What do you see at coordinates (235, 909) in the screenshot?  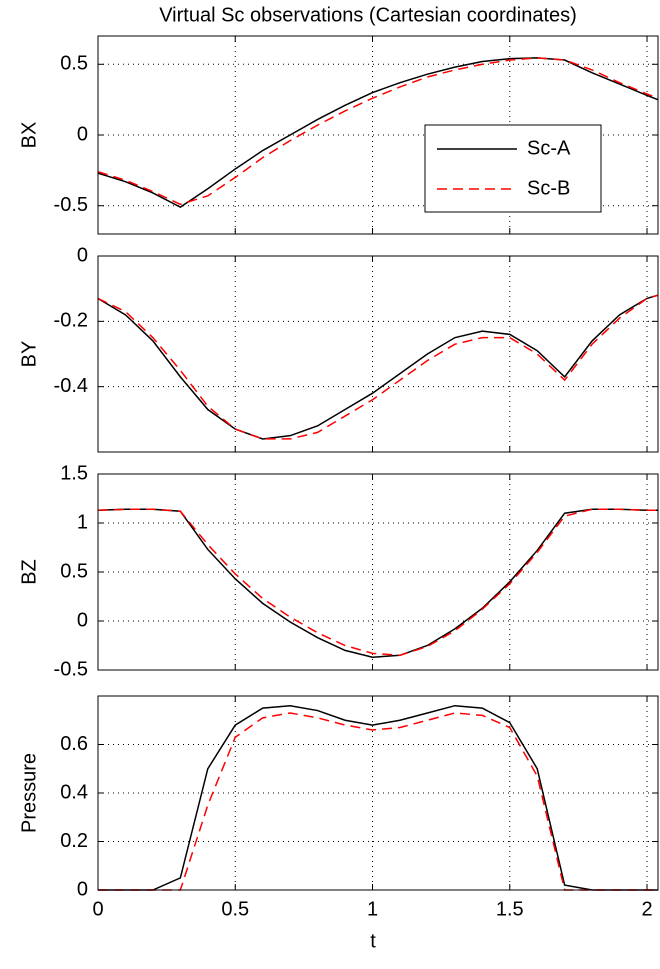 I see `x-tick-label: 0.5` at bounding box center [235, 909].